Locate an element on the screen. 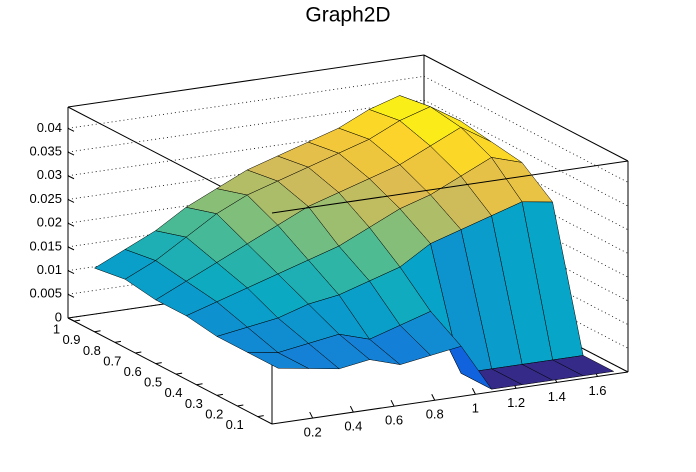 The height and width of the screenshot is (472, 696). z-tick-label: 0.01 is located at coordinates (49, 269).